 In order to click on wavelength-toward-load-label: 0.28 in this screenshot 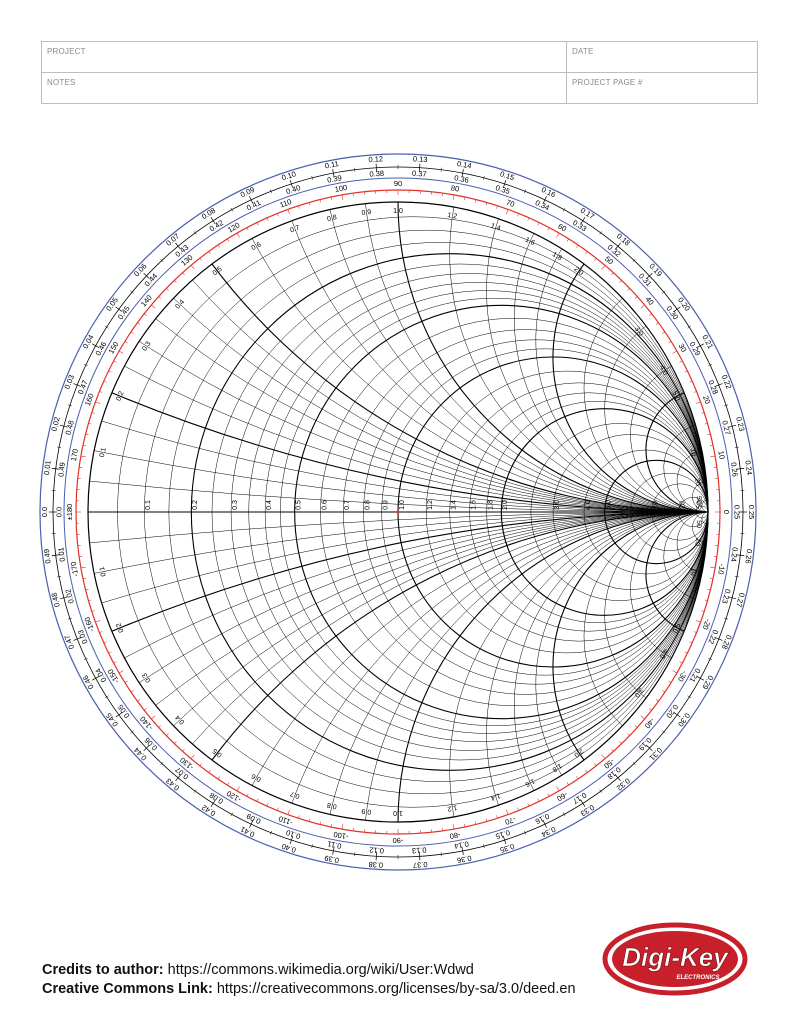, I will do `click(713, 387)`.